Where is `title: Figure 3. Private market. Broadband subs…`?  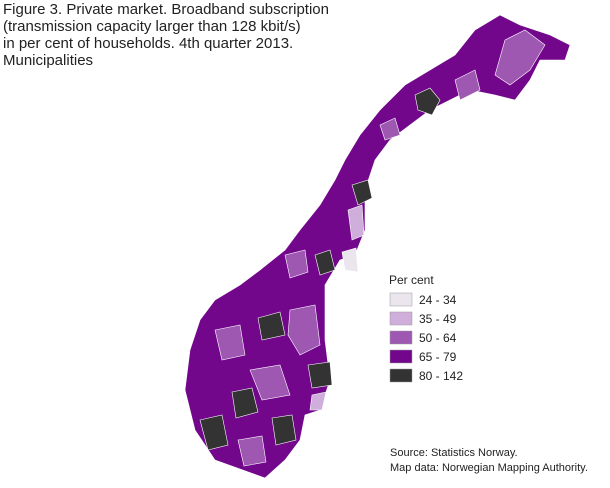
title: Figure 3. Private market. Broadband subs… is located at coordinates (166, 35).